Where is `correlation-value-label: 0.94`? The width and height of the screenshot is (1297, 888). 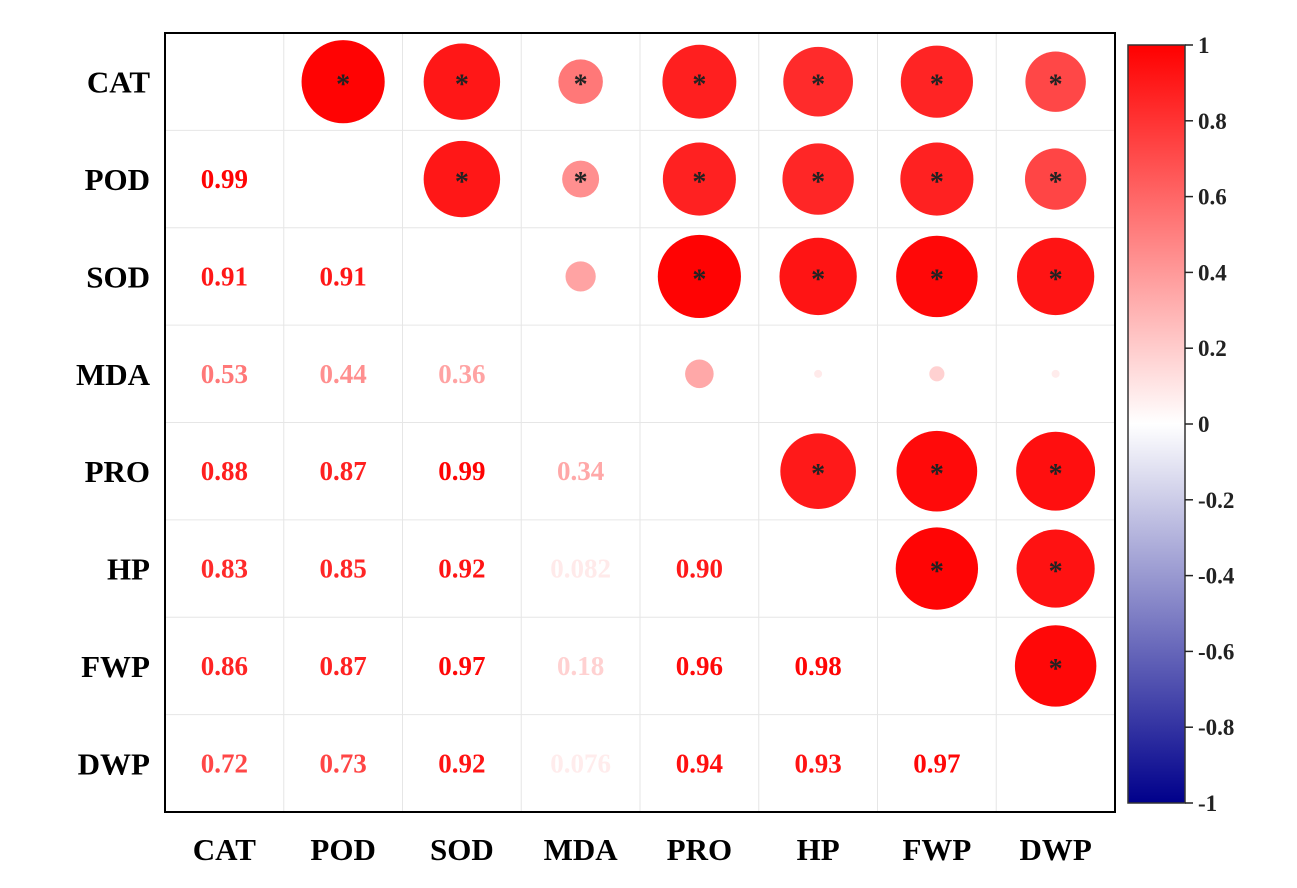 correlation-value-label: 0.94 is located at coordinates (699, 763).